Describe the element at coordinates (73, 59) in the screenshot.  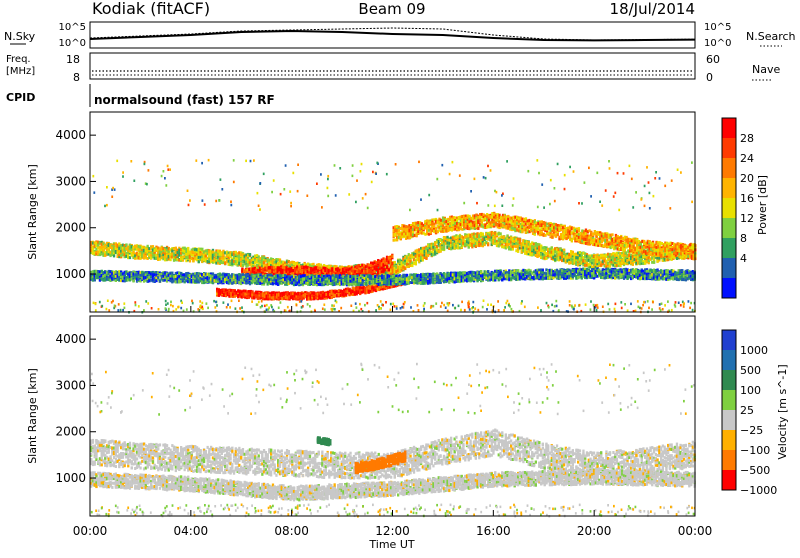
I see `freq-left-tick-top: 18` at that location.